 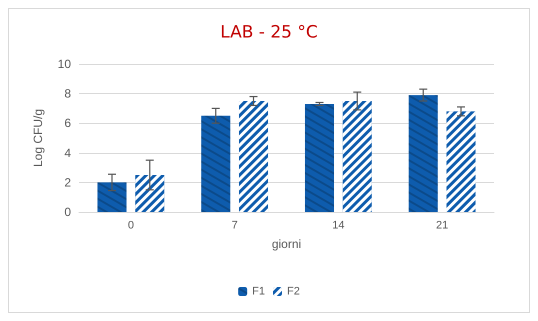 I want to click on y-tick-label: 10, so click(x=65, y=64).